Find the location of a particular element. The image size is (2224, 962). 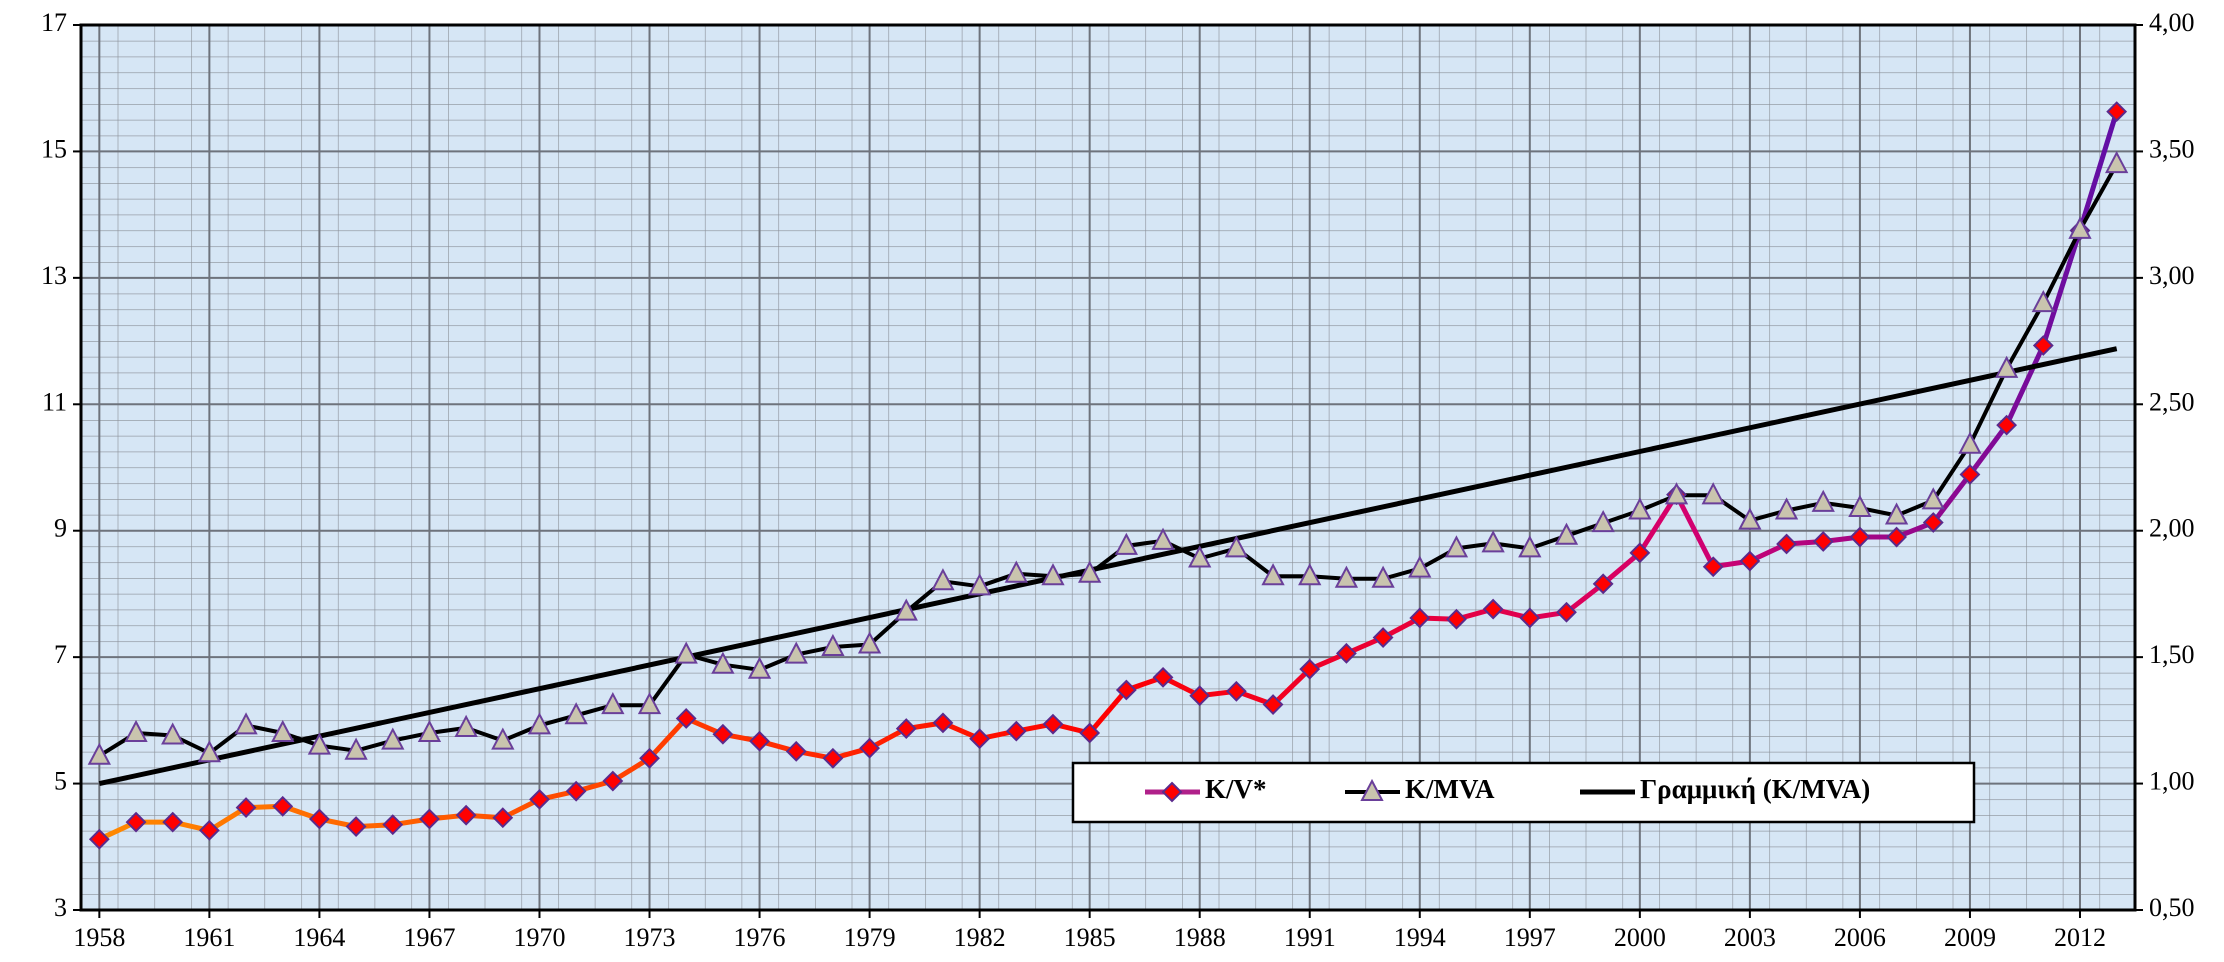

x-tick-label: 2000 is located at coordinates (1640, 937).